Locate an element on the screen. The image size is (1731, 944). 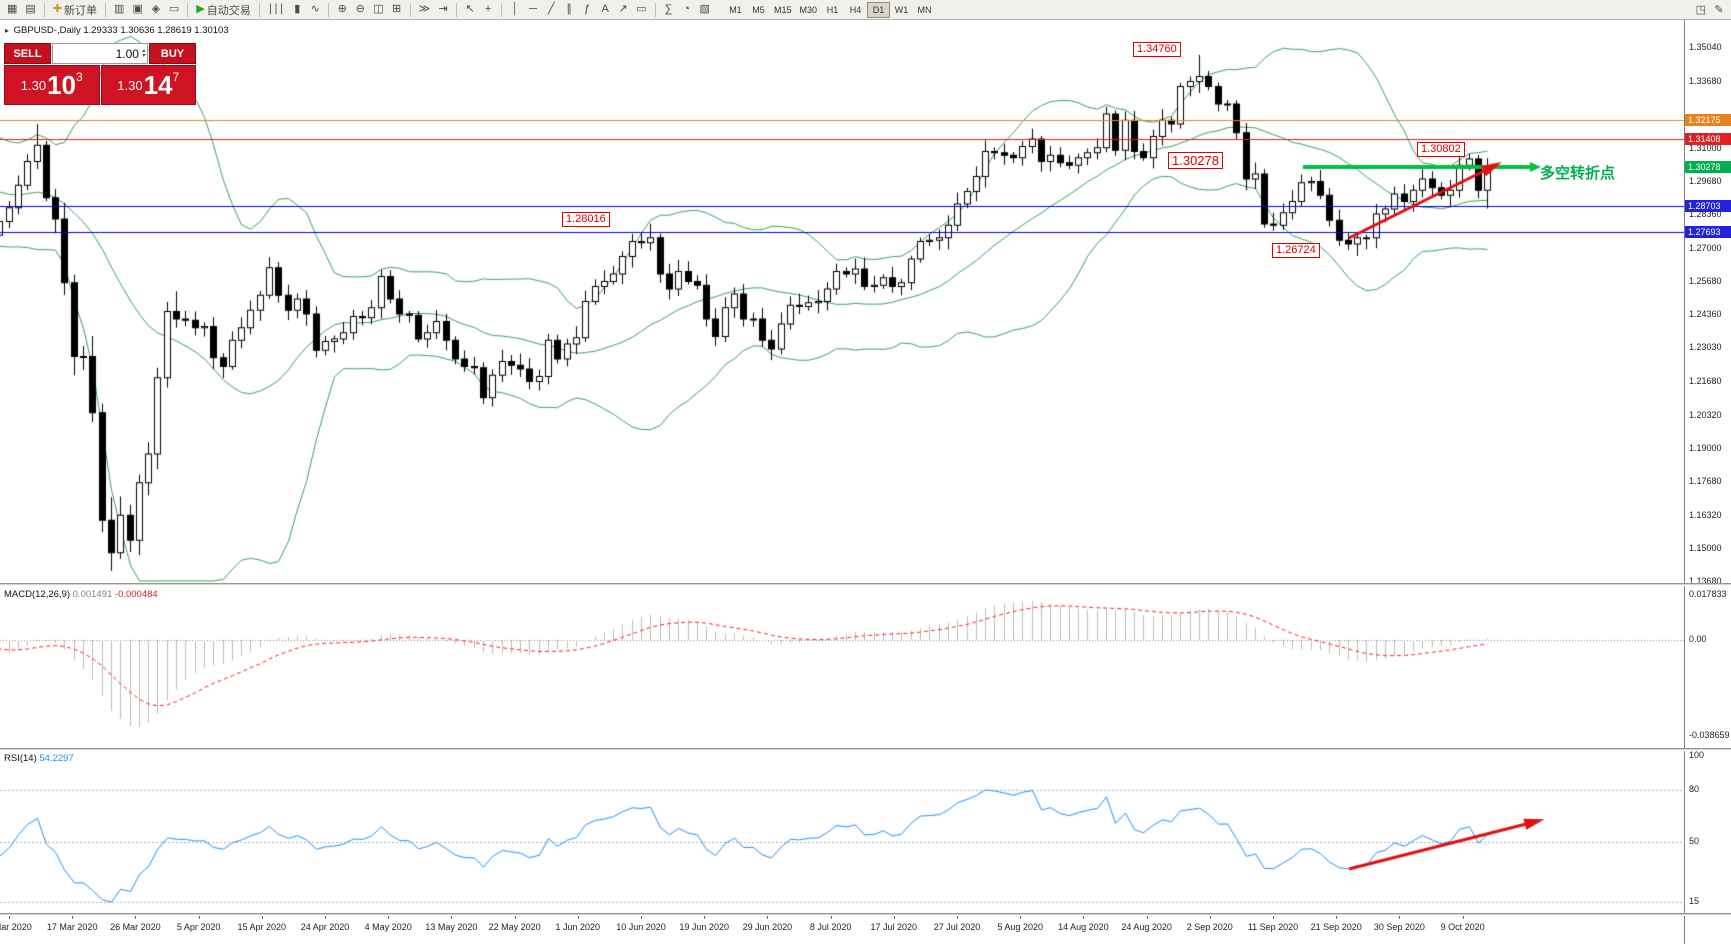
axis-label: 80 is located at coordinates (1694, 789).